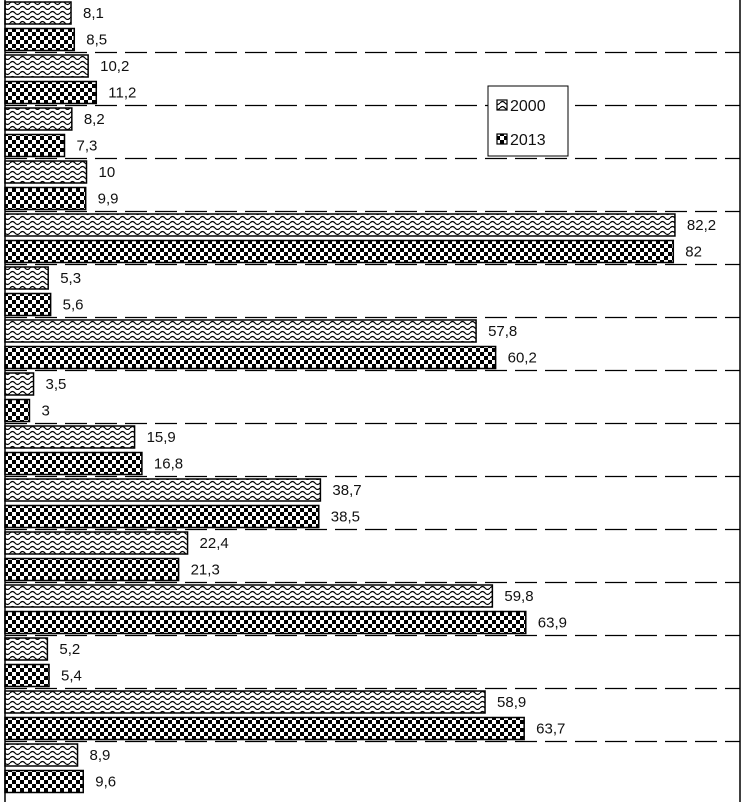 The height and width of the screenshot is (802, 742). Describe the element at coordinates (502, 331) in the screenshot. I see `data-label: 57,8` at that location.